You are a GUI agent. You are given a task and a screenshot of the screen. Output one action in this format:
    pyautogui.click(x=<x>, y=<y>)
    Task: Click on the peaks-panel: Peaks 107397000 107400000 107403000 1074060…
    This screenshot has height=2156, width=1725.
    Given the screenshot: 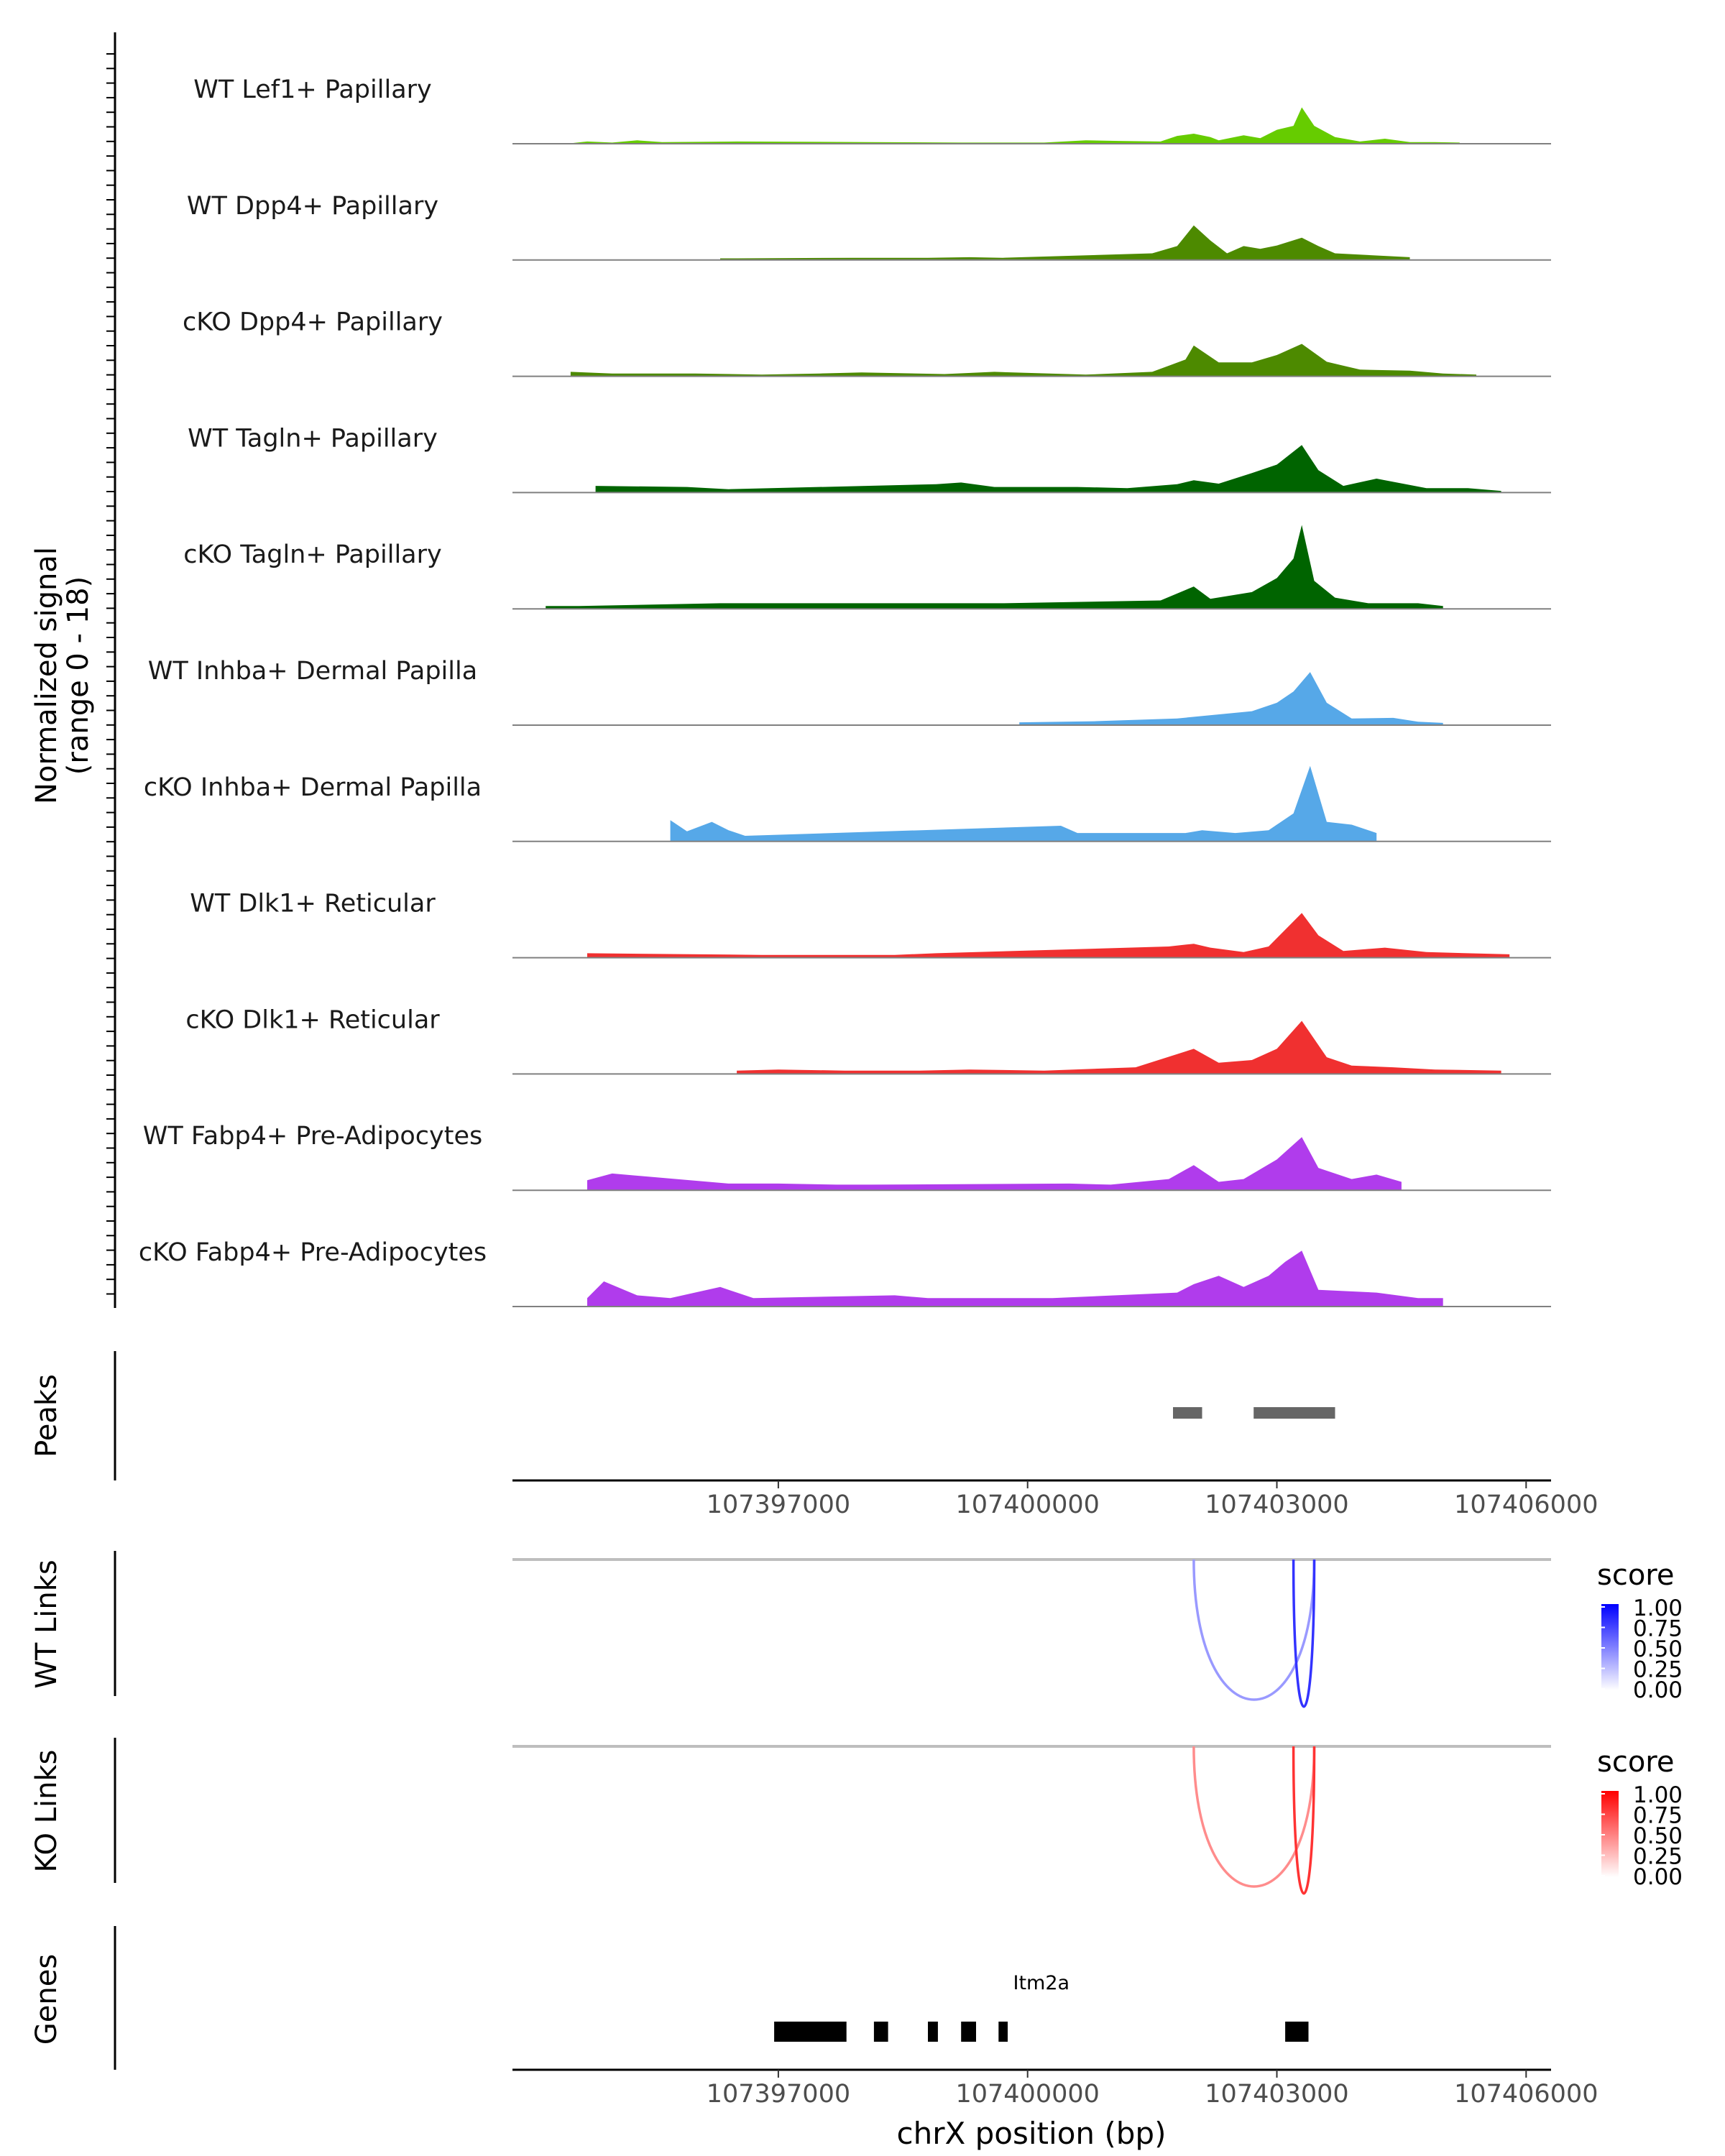 What is the action you would take?
    pyautogui.click(x=814, y=1435)
    